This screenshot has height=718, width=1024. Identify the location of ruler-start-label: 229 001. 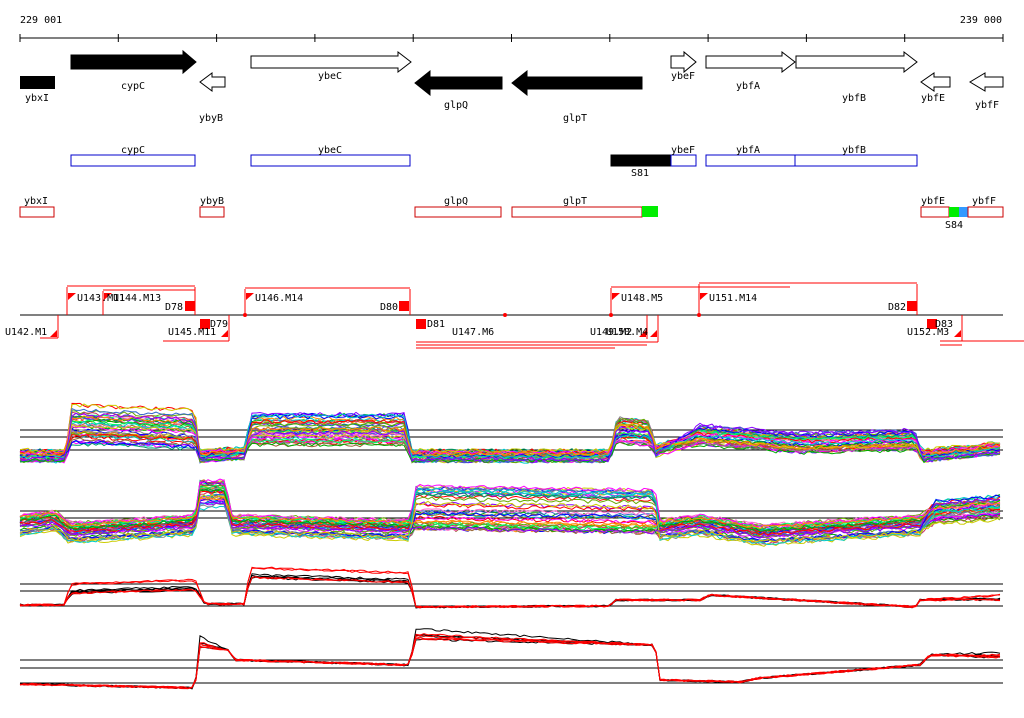
(41, 20).